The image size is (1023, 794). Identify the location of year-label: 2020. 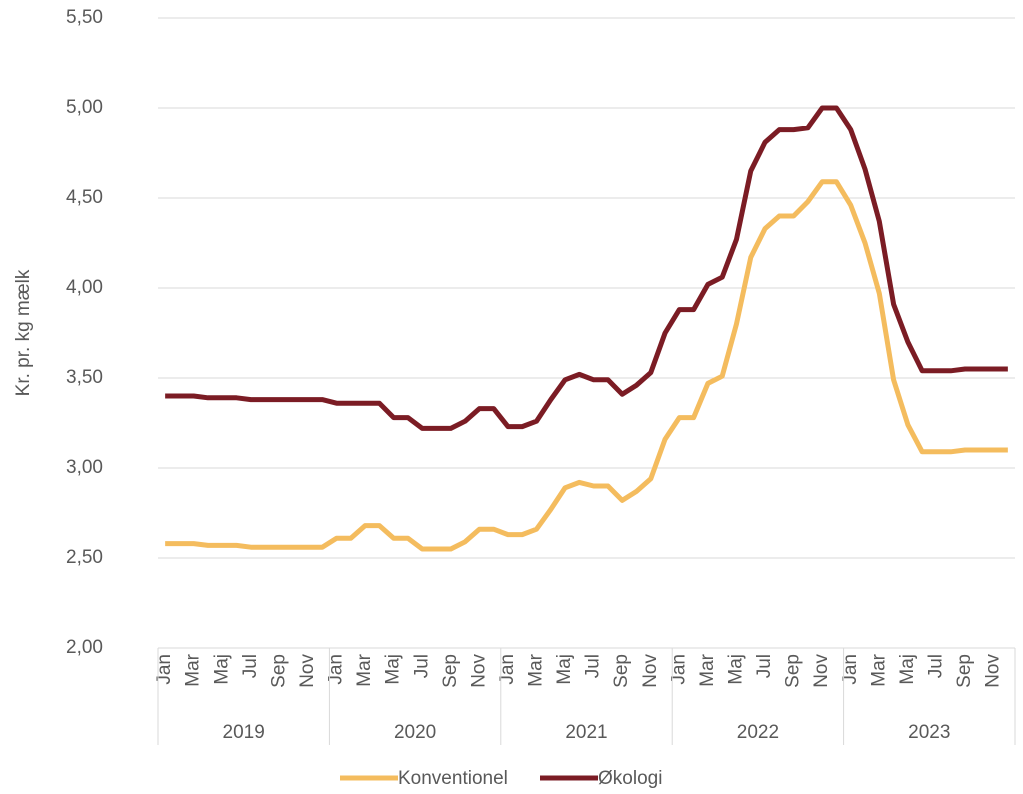
(415, 732).